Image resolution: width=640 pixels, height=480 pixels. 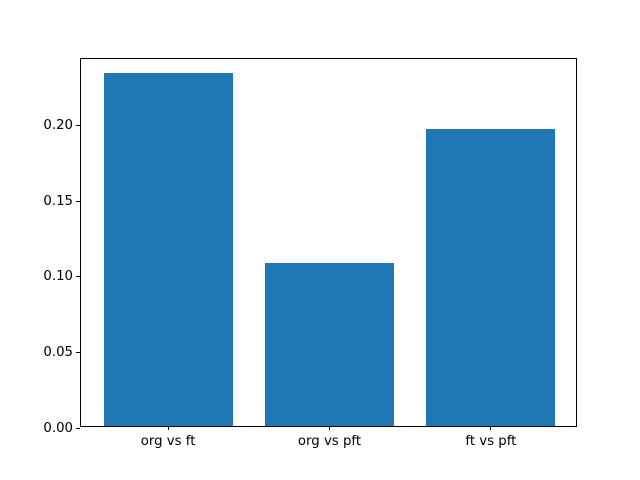 What do you see at coordinates (168, 249) in the screenshot?
I see `bar-org-vs-ft` at bounding box center [168, 249].